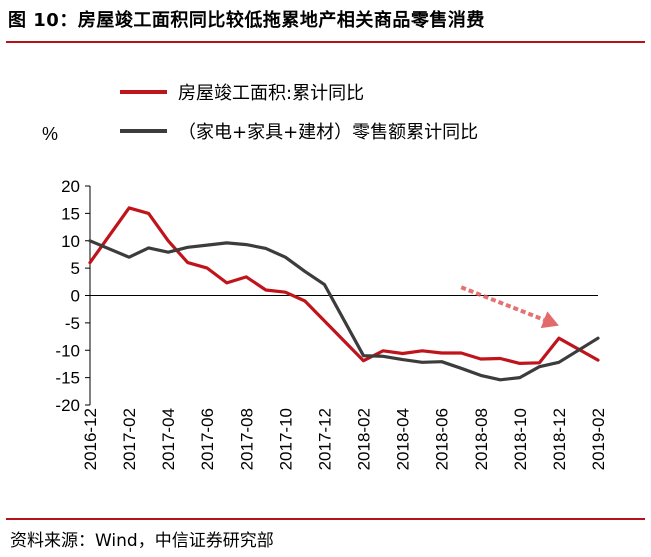 Image resolution: width=651 pixels, height=557 pixels. Describe the element at coordinates (168, 439) in the screenshot. I see `x-tick-label: 2017-04` at that location.